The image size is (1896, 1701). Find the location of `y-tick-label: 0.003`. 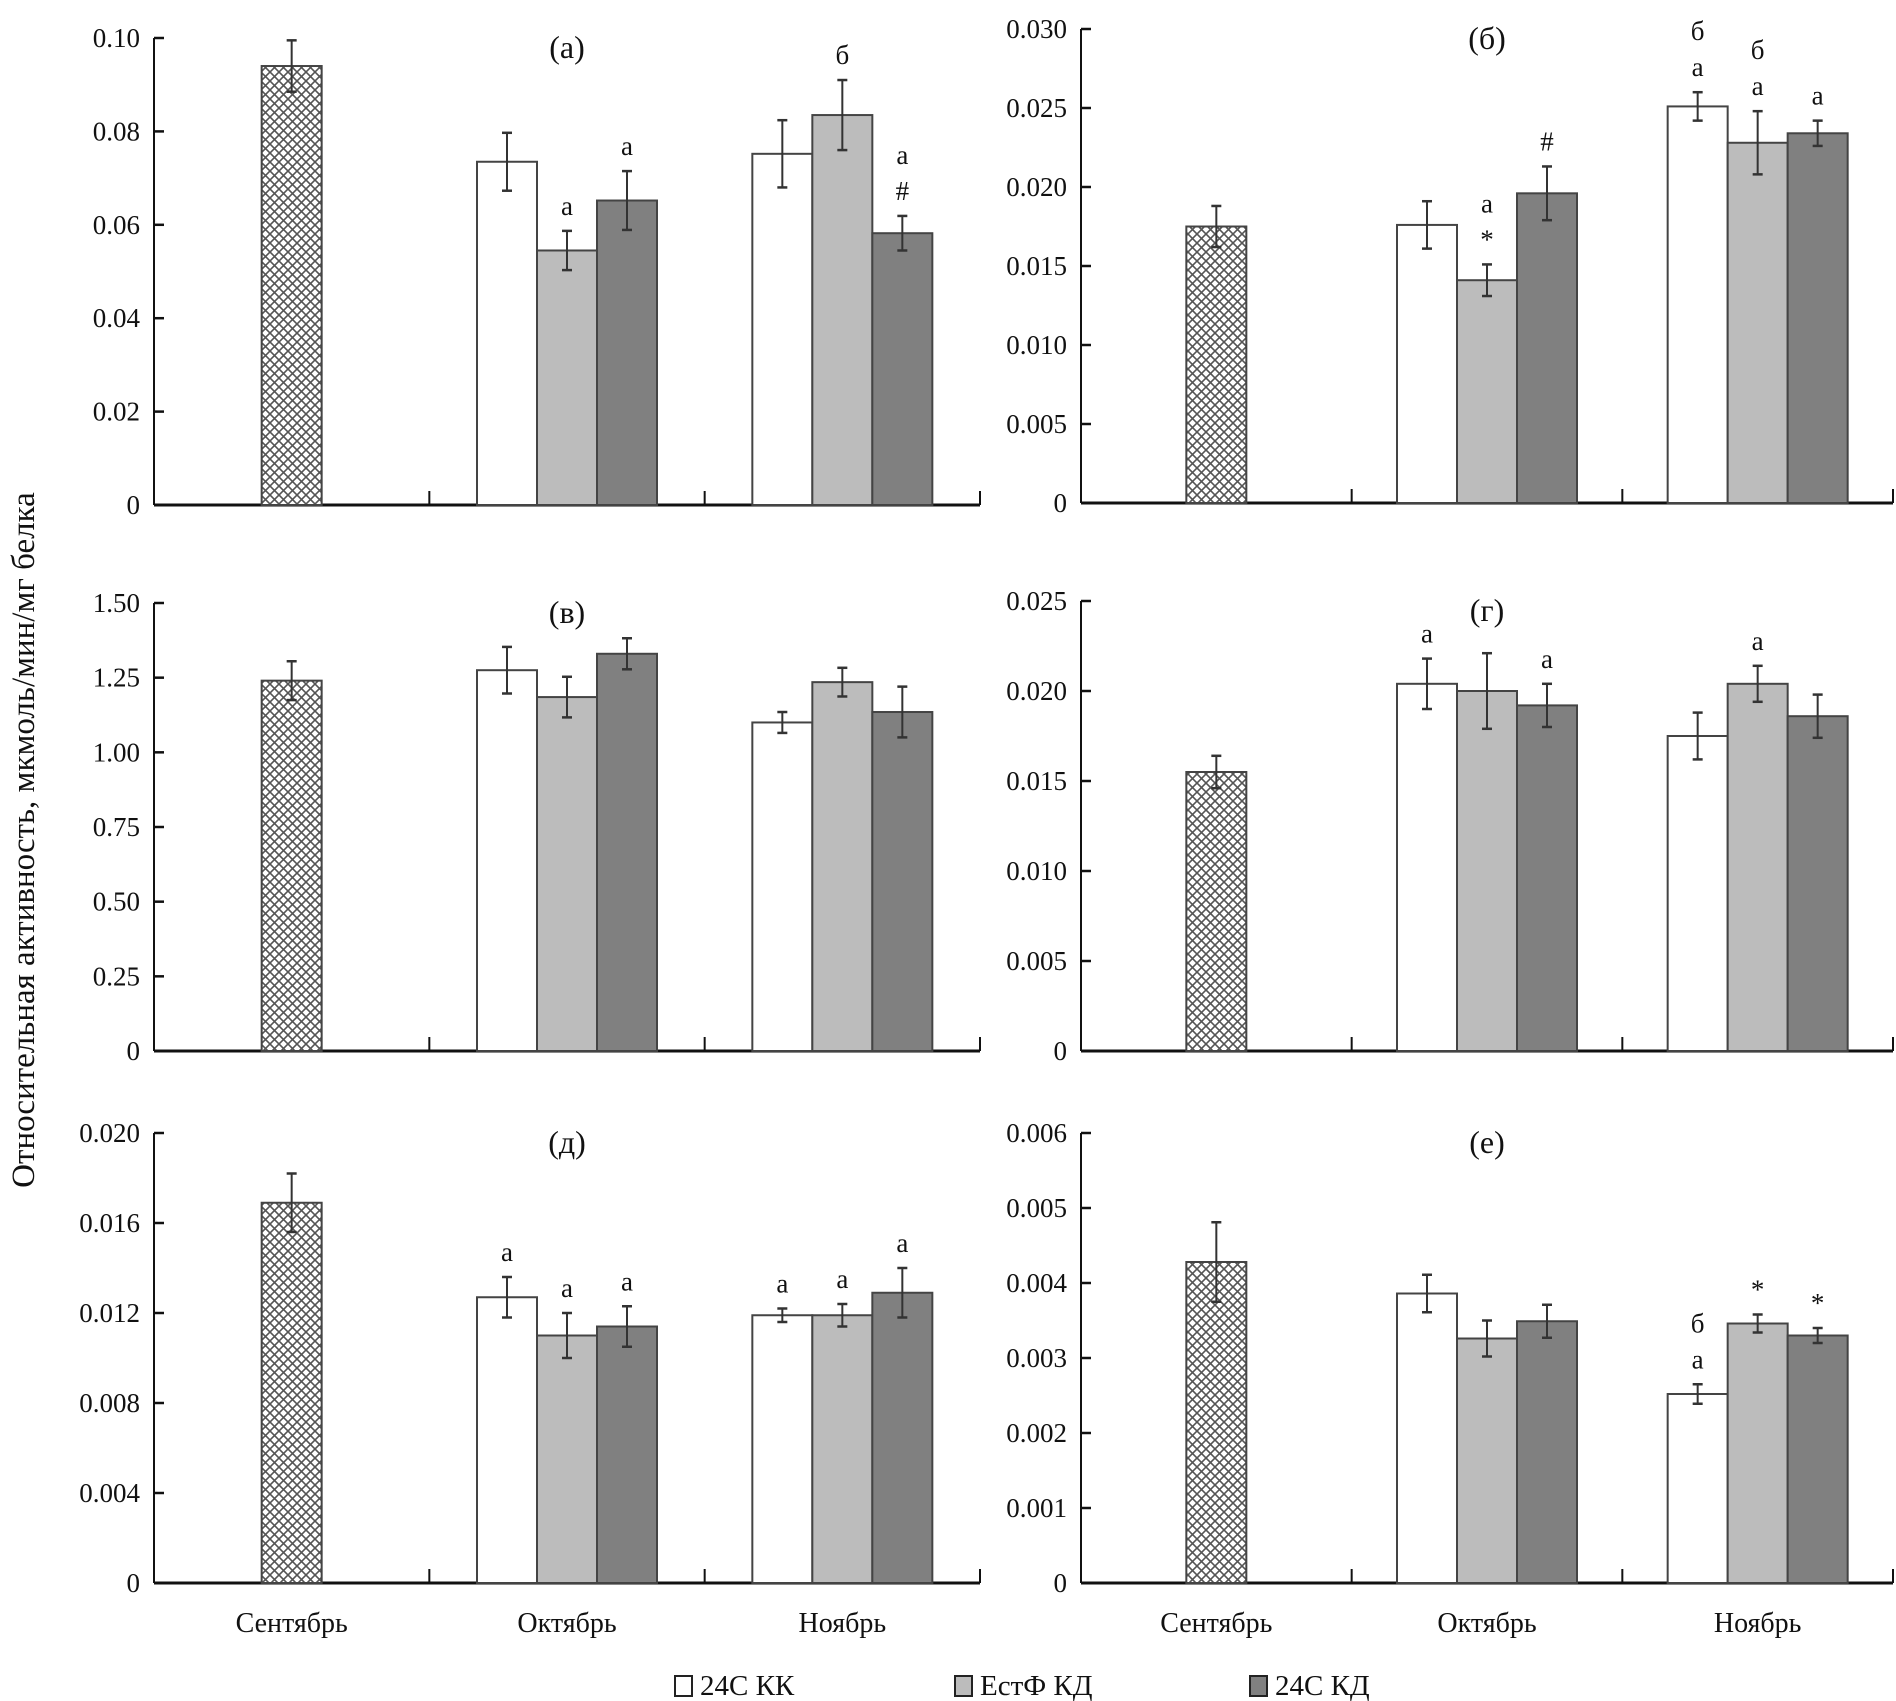

y-tick-label: 0.003 is located at coordinates (1036, 1358).